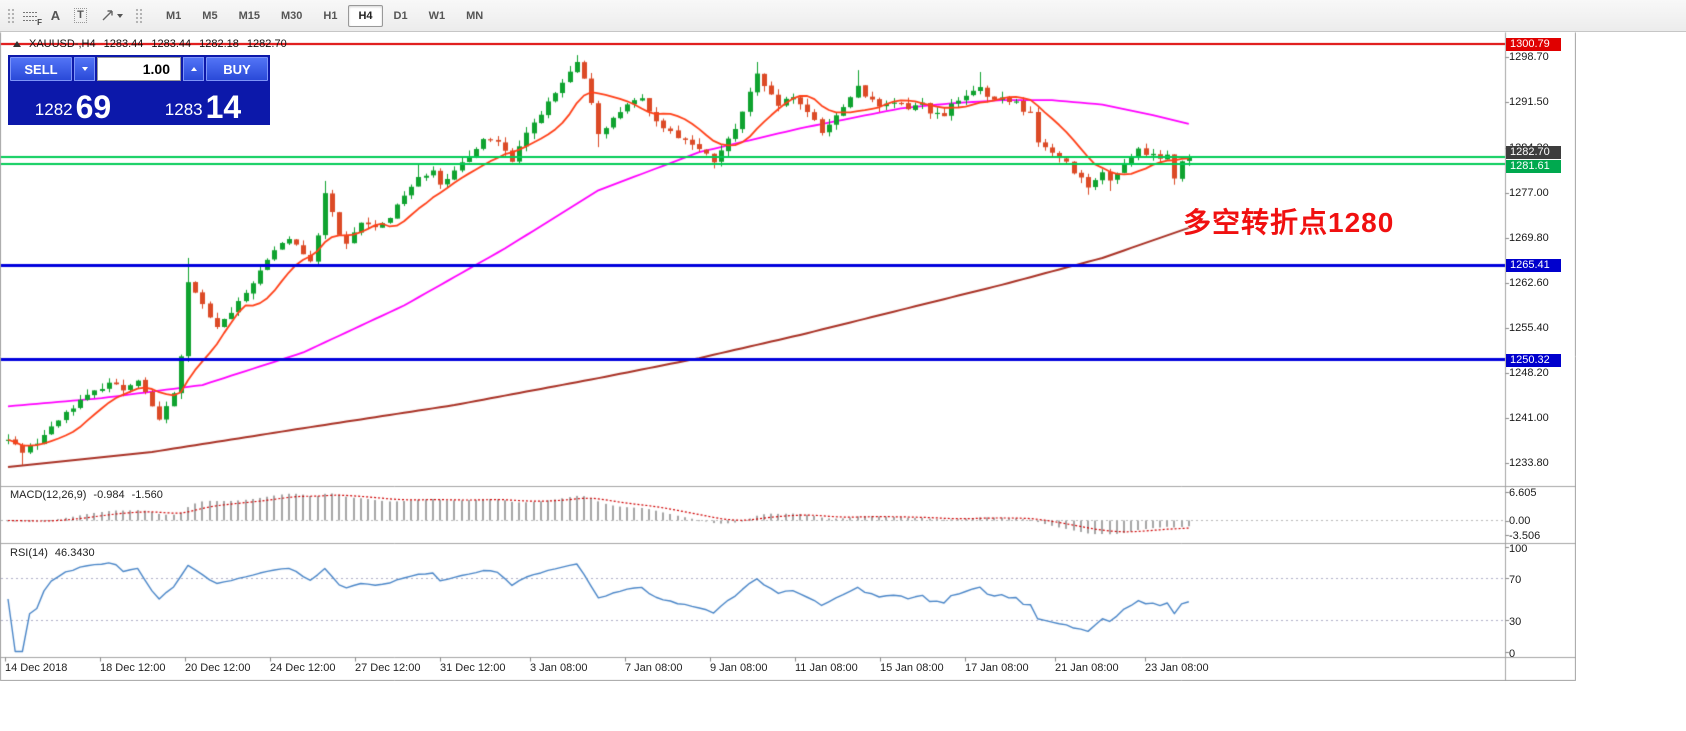 This screenshot has height=731, width=1686. I want to click on timeframe-button-m1: M1, so click(173, 16).